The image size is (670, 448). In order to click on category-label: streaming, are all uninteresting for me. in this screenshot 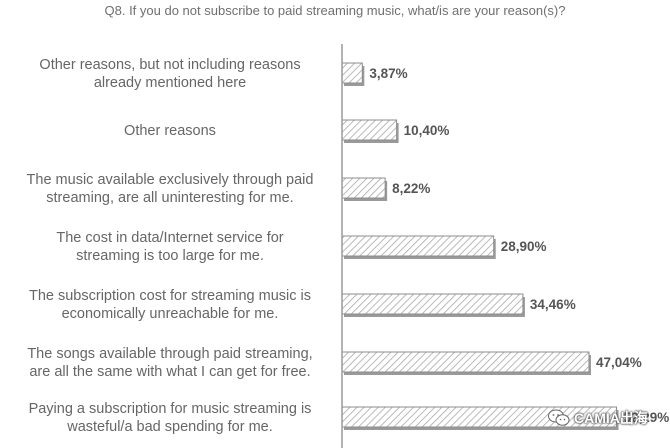, I will do `click(169, 198)`.